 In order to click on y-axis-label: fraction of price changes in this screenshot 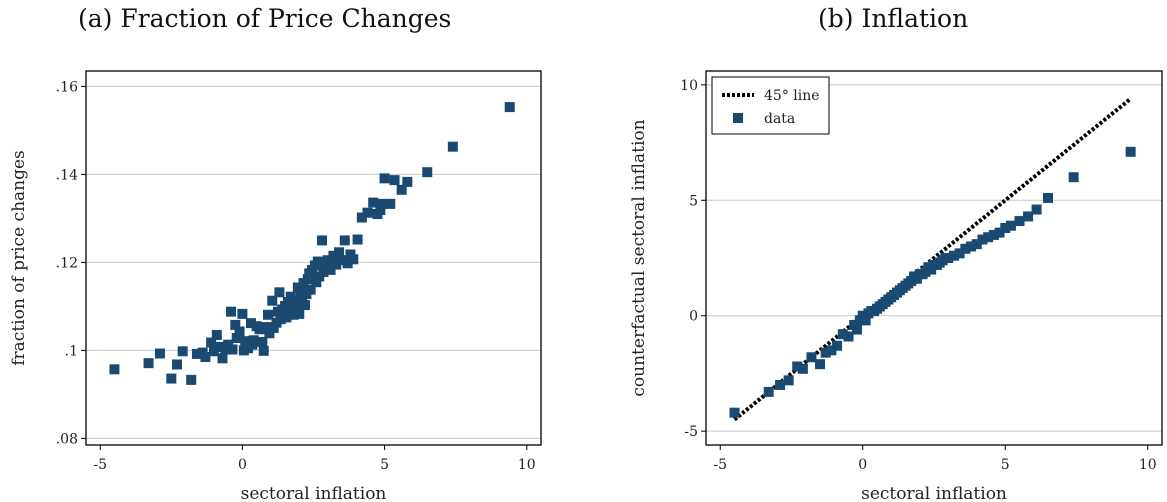, I will do `click(19, 258)`.